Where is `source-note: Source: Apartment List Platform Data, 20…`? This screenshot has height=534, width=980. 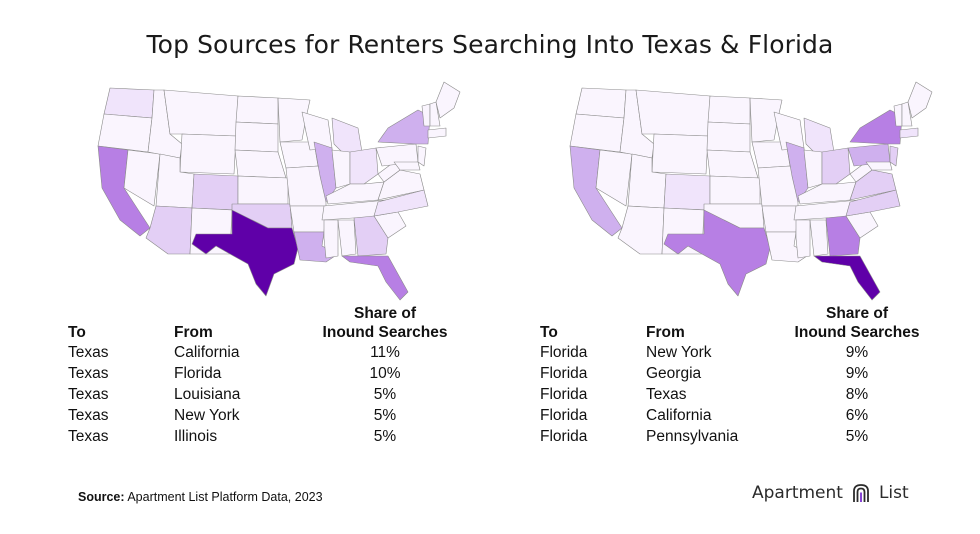 source-note: Source: Apartment List Platform Data, 20… is located at coordinates (200, 497).